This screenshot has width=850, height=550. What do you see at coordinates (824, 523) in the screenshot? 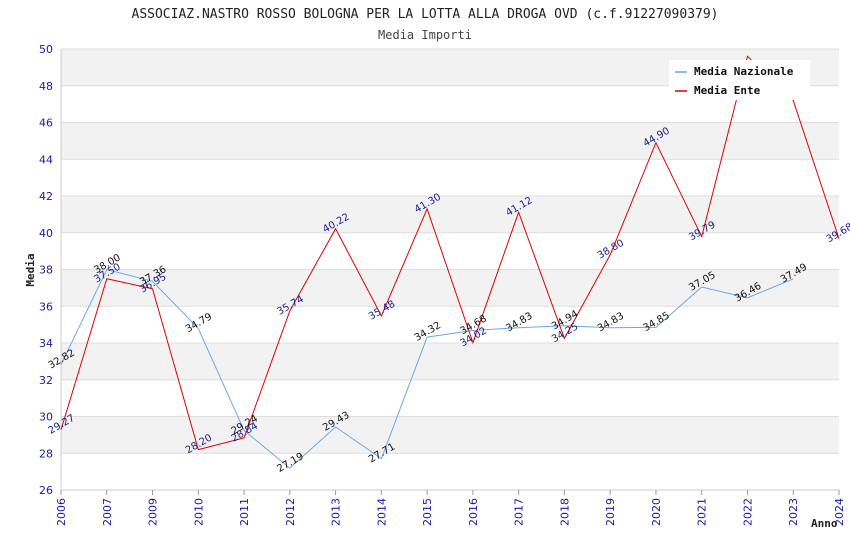
I see `x-axis-label: Anno` at bounding box center [824, 523].